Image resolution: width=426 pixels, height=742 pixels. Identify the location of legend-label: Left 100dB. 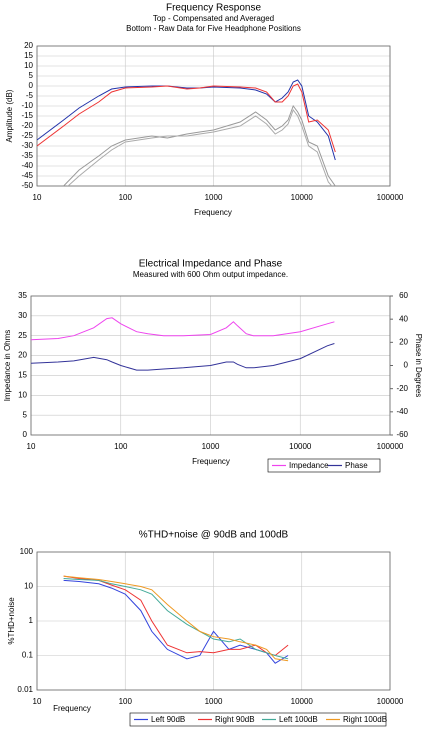
(298, 719).